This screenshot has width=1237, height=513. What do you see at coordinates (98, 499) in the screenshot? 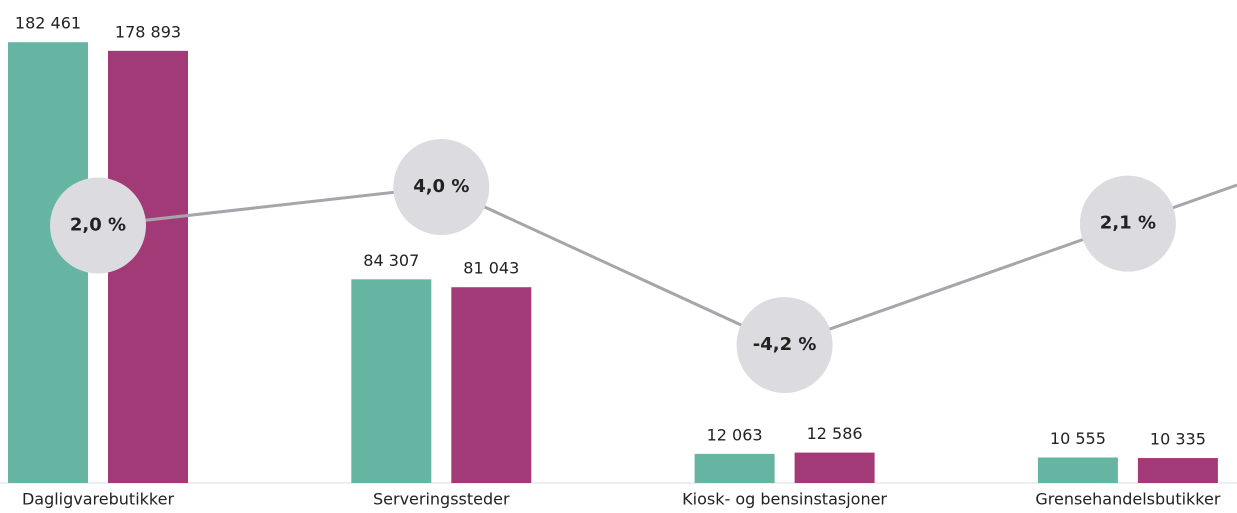
I see `x-tick-label: Dagligvarebutikker` at bounding box center [98, 499].